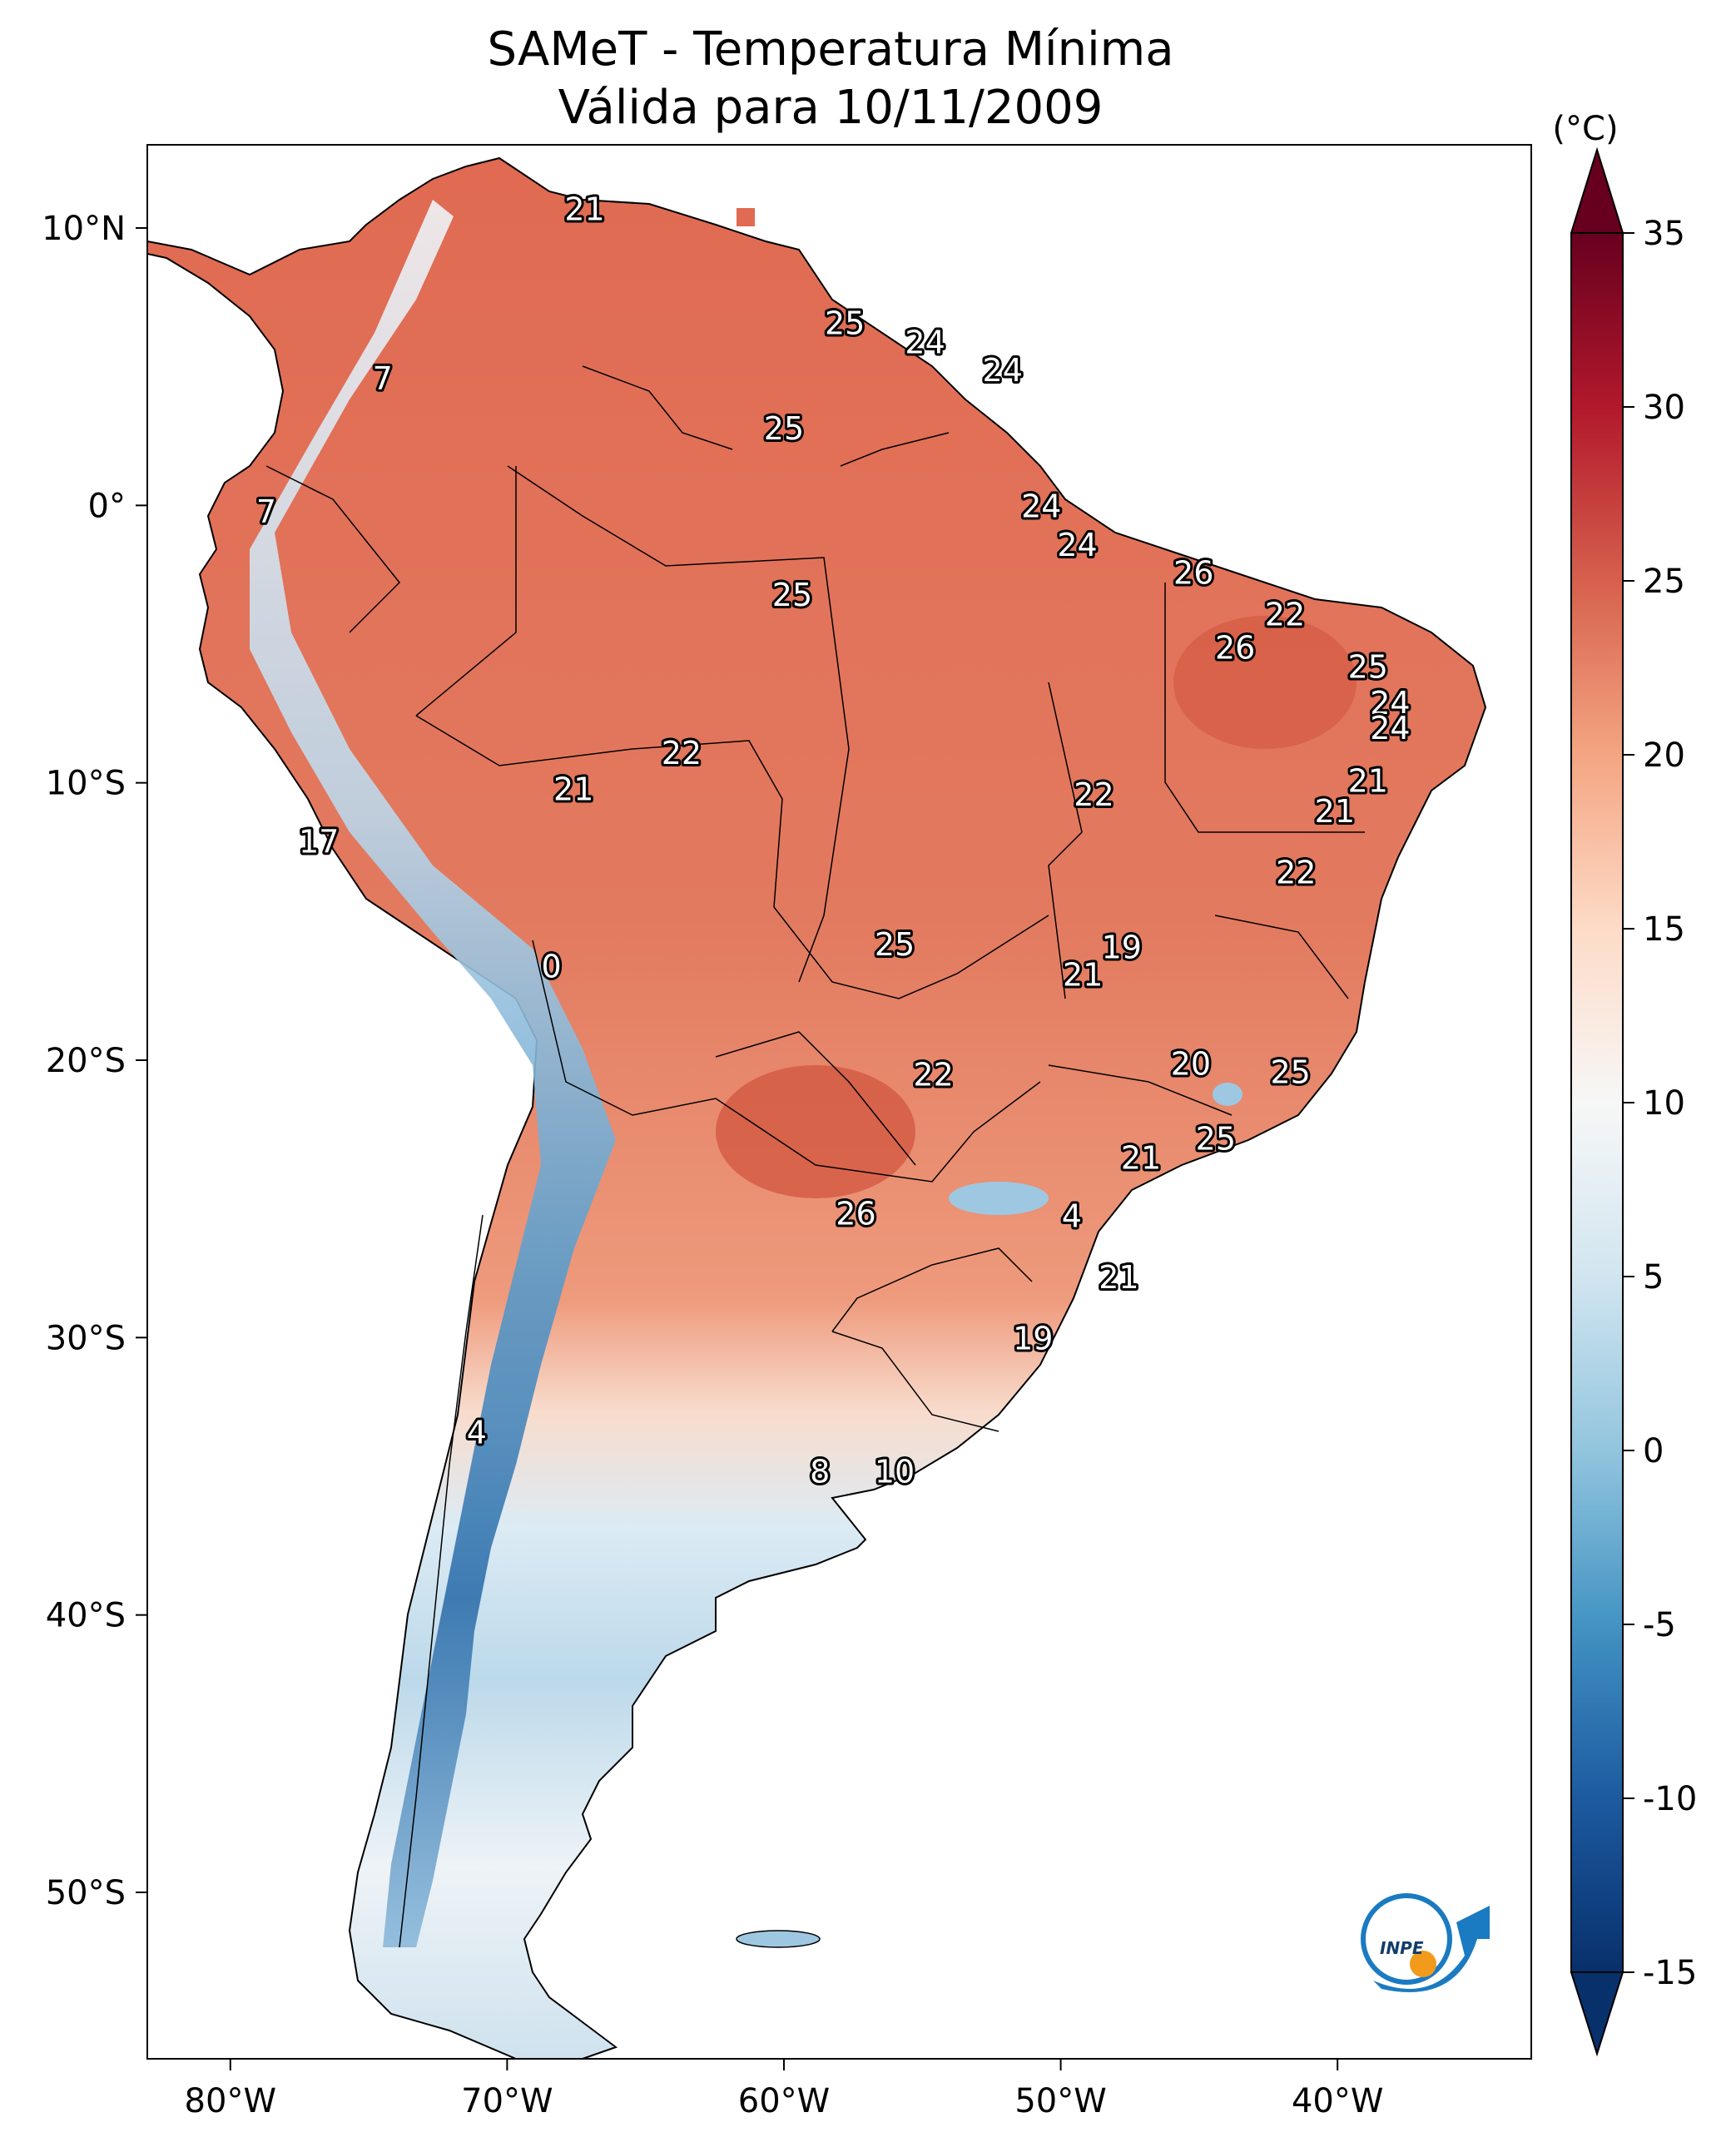 This screenshot has height=2152, width=1736. I want to click on colorbar-tick-label: 15, so click(1664, 929).